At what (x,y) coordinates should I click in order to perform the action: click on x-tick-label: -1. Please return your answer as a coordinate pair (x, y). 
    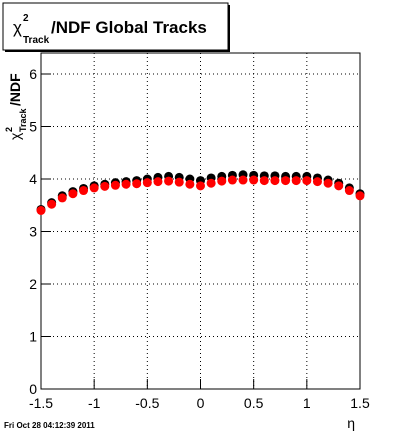
    Looking at the image, I should click on (94, 403).